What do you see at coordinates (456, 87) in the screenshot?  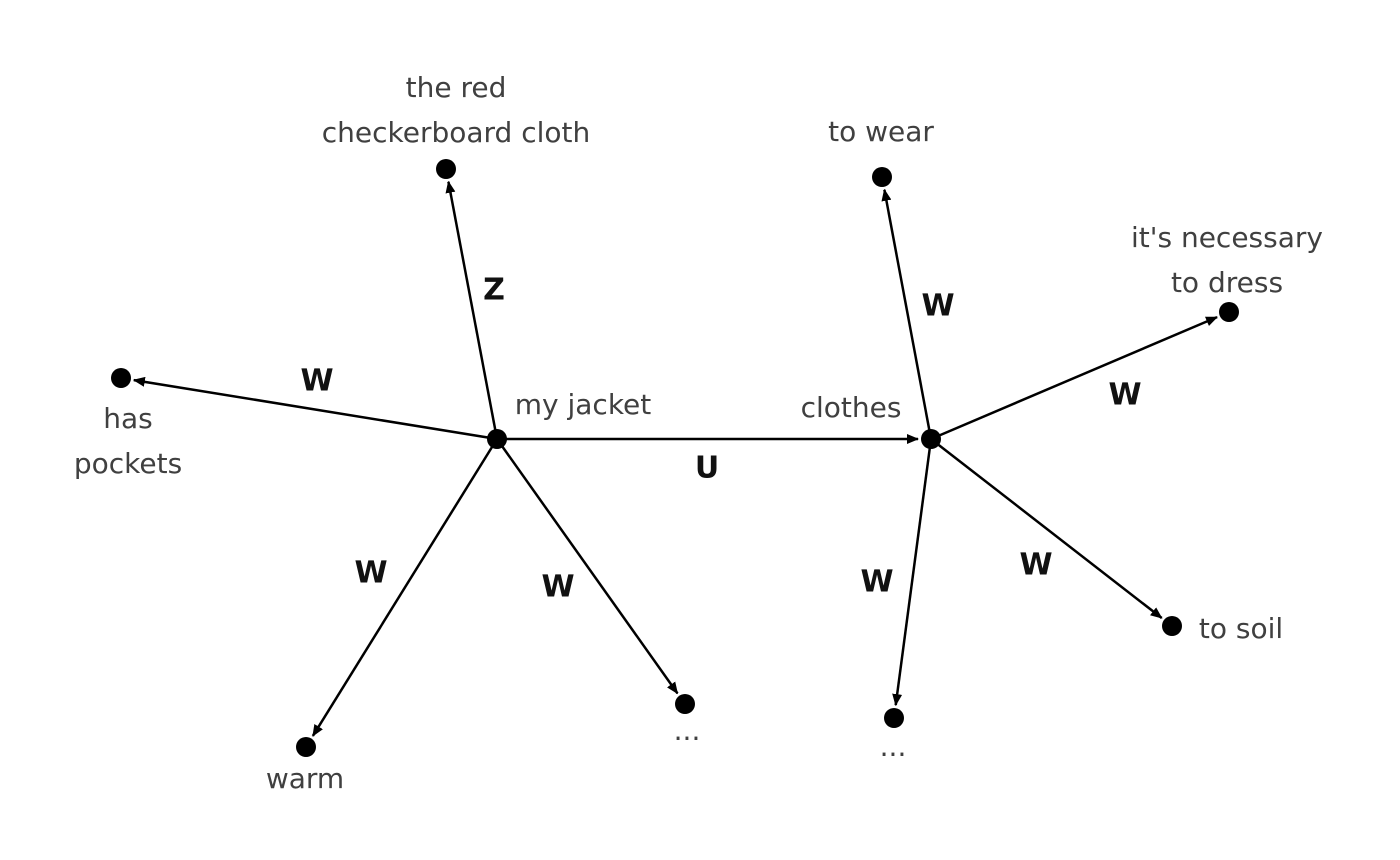 I see `node-label-line: the red` at bounding box center [456, 87].